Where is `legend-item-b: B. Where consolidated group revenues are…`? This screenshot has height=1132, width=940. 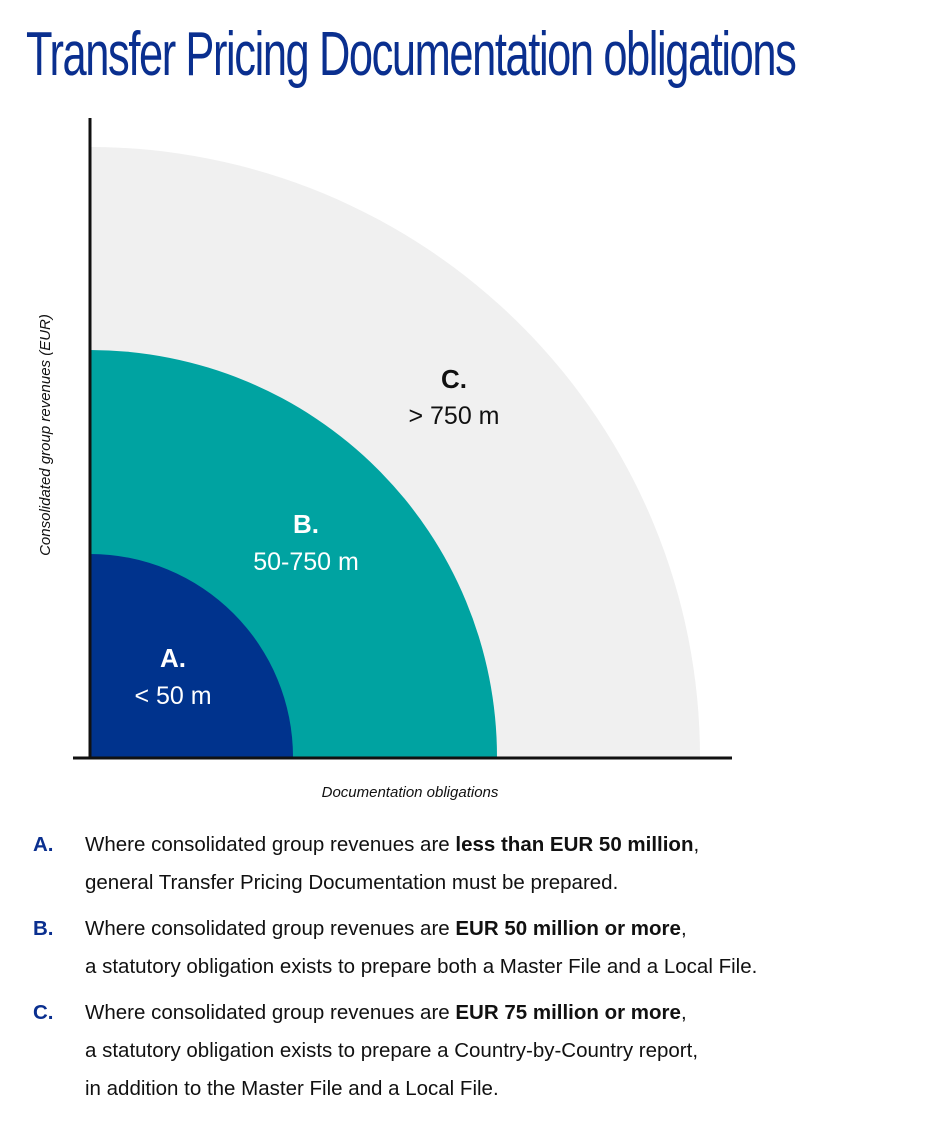 legend-item-b: B. Where consolidated group revenues are… is located at coordinates (483, 948).